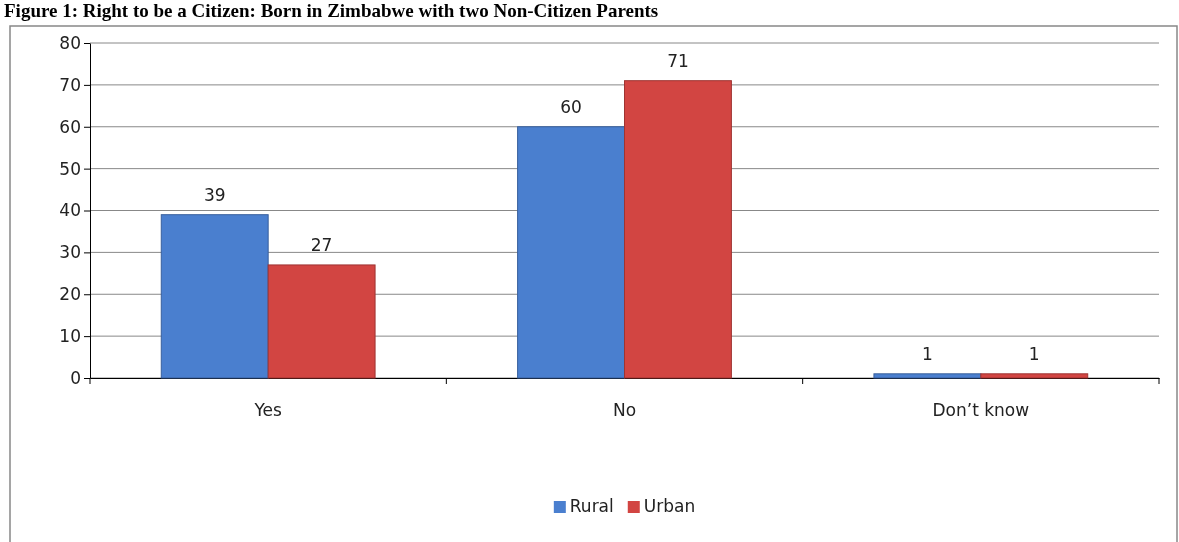 Image resolution: width=1179 pixels, height=542 pixels. Describe the element at coordinates (268, 410) in the screenshot. I see `x-tick-label: Yes` at that location.